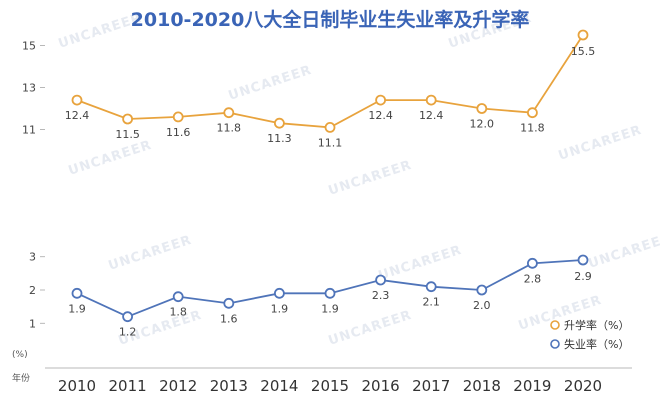  Describe the element at coordinates (431, 386) in the screenshot. I see `x-tick-label: 2017` at that location.